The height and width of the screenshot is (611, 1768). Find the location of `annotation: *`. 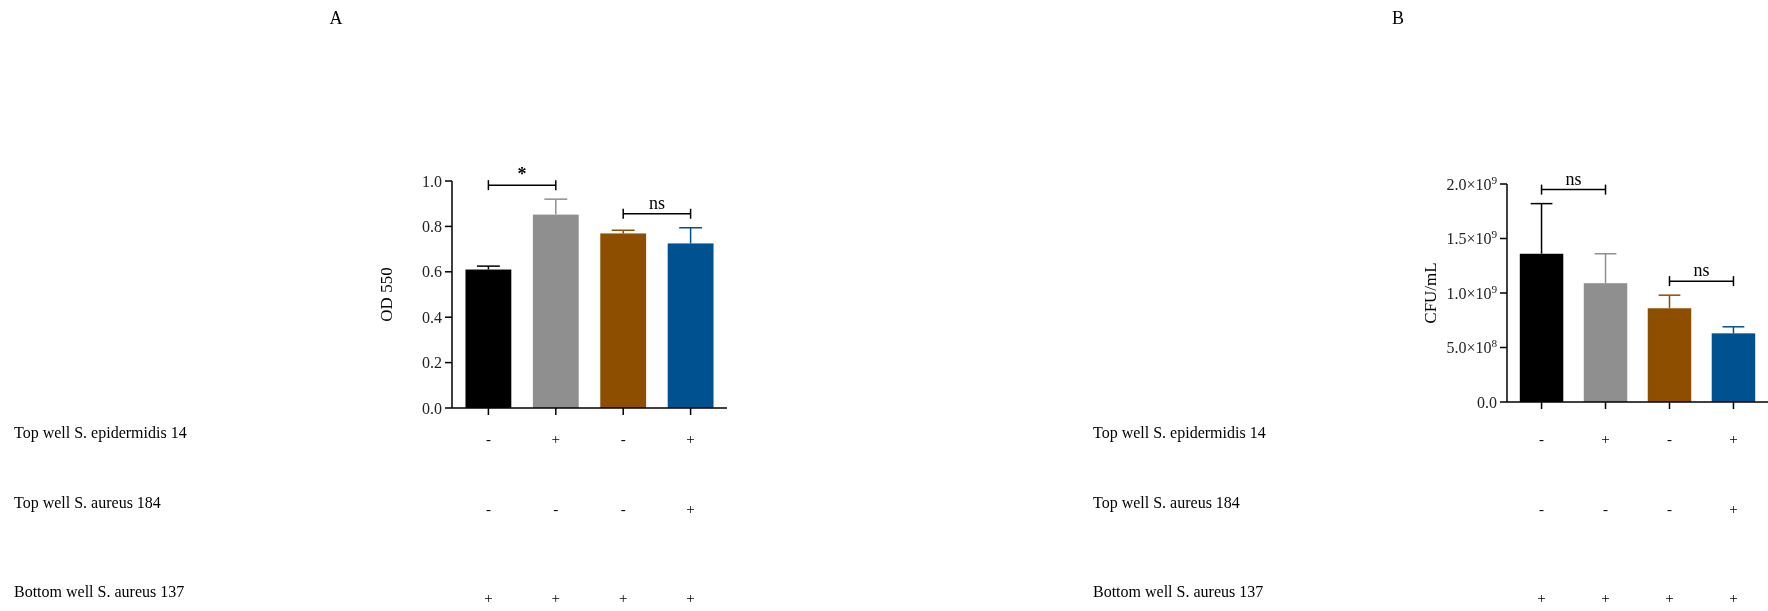

annotation: * is located at coordinates (522, 174).